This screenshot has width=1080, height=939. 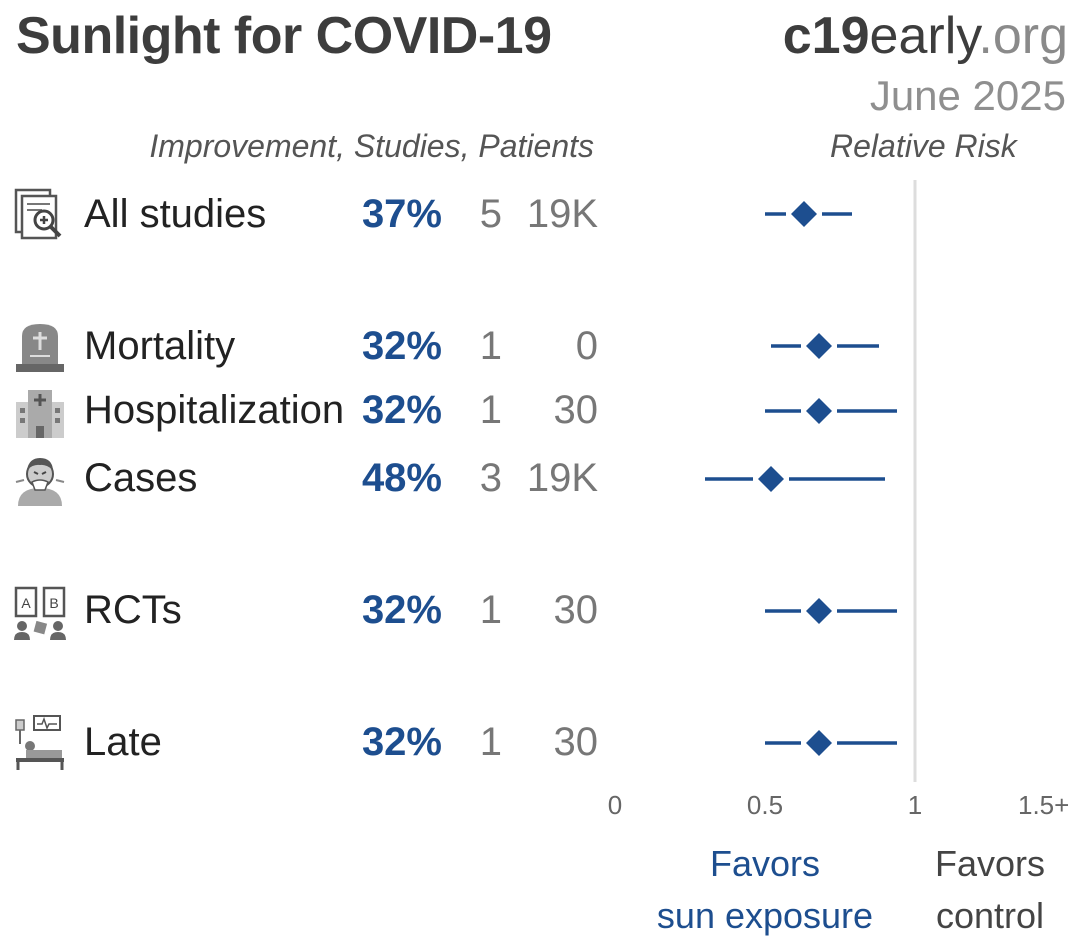 What do you see at coordinates (915, 805) in the screenshot?
I see `axis-tick-label: 1` at bounding box center [915, 805].